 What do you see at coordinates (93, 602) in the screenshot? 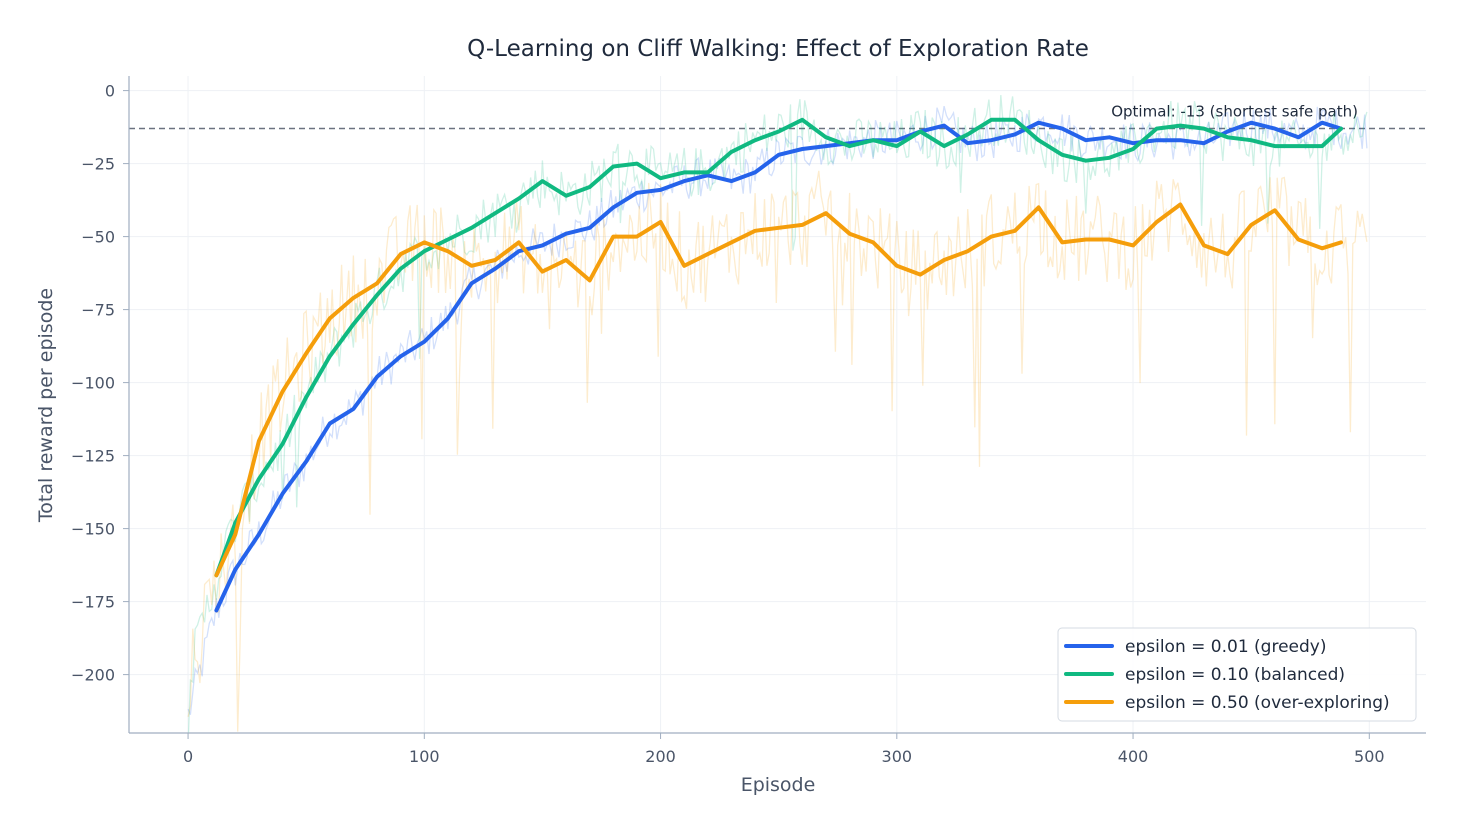
I see `y-tick-label: −175` at bounding box center [93, 602].